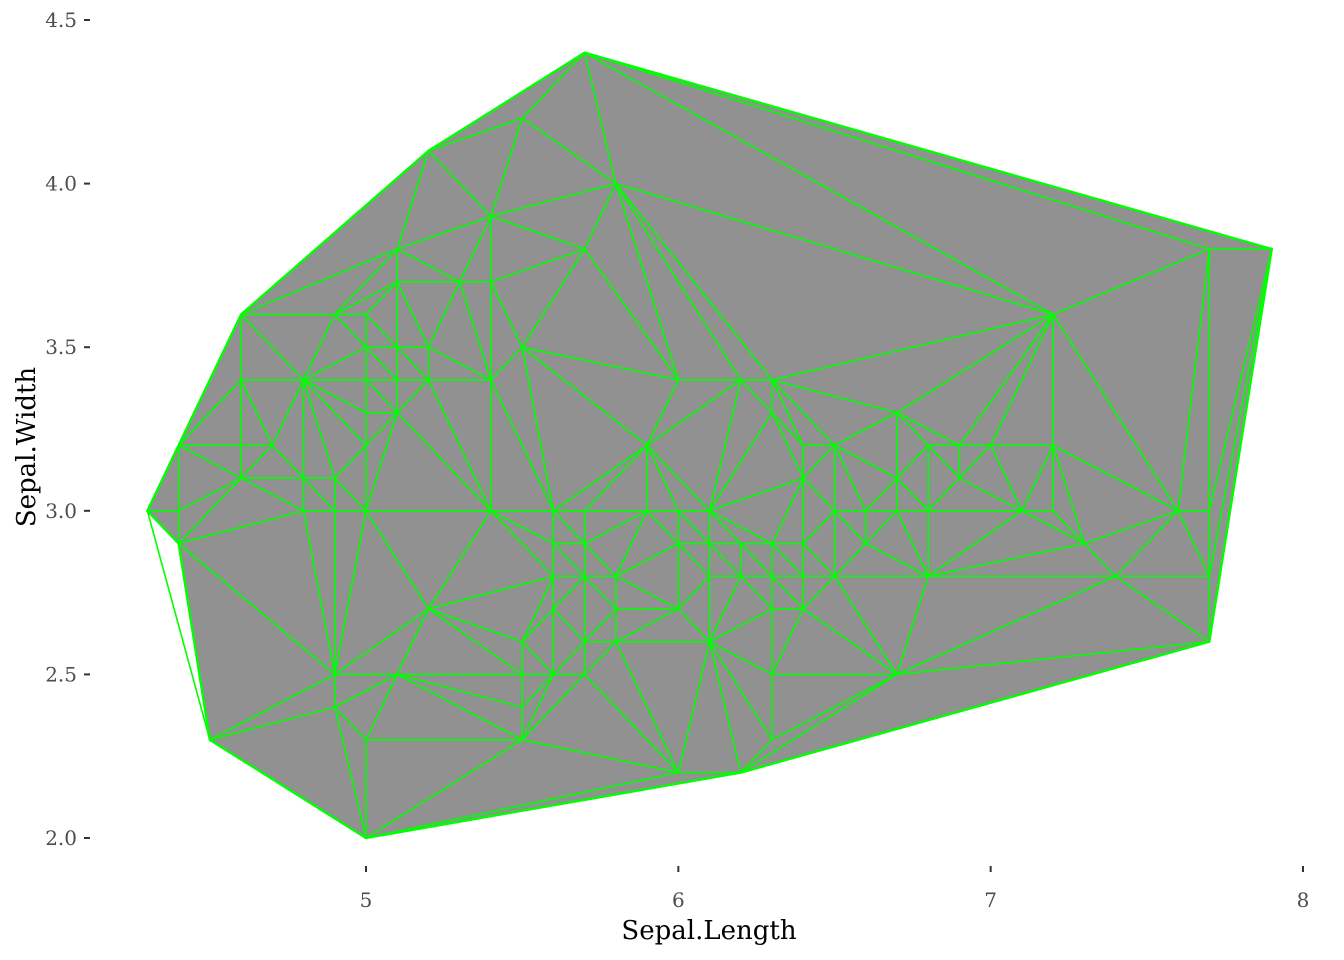 The image size is (1344, 960). Describe the element at coordinates (67, 429) in the screenshot. I see `y-axis: 2.0 2.5 3.0 3.5 4.0 4.5` at that location.